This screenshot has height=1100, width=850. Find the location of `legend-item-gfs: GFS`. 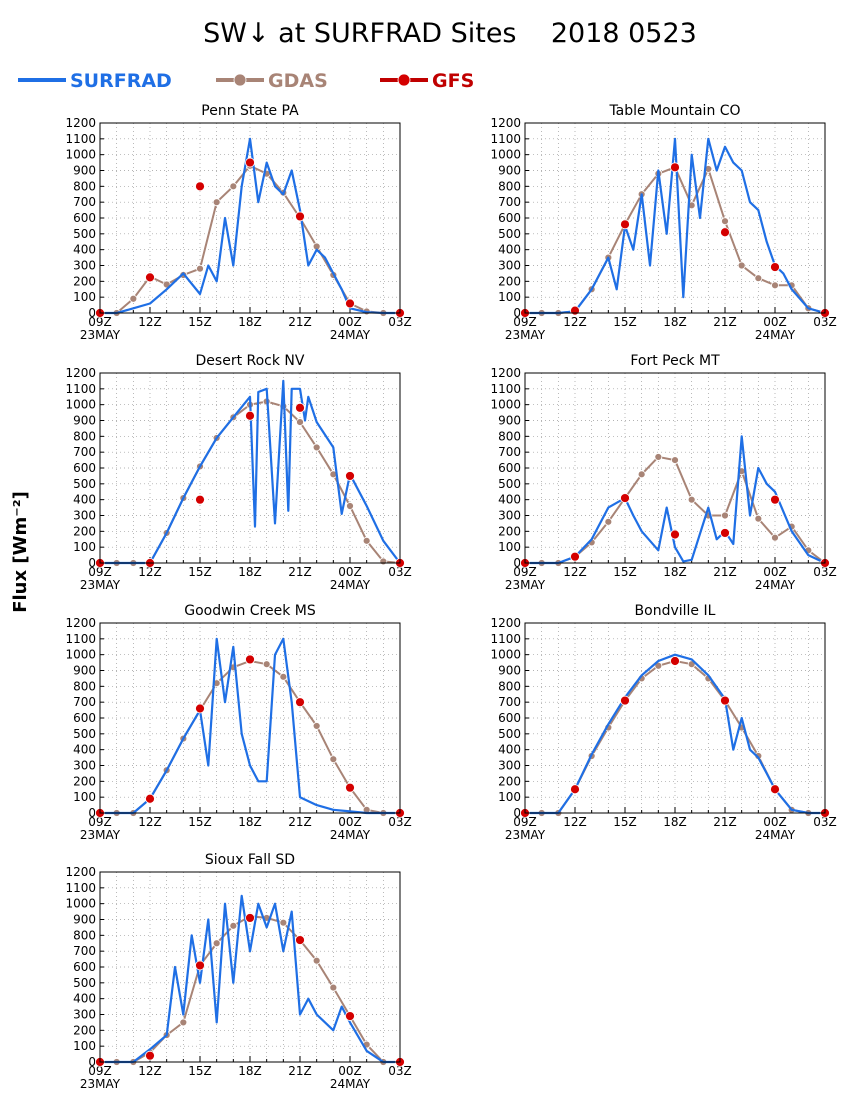

legend-item-gfs: GFS is located at coordinates (427, 81).